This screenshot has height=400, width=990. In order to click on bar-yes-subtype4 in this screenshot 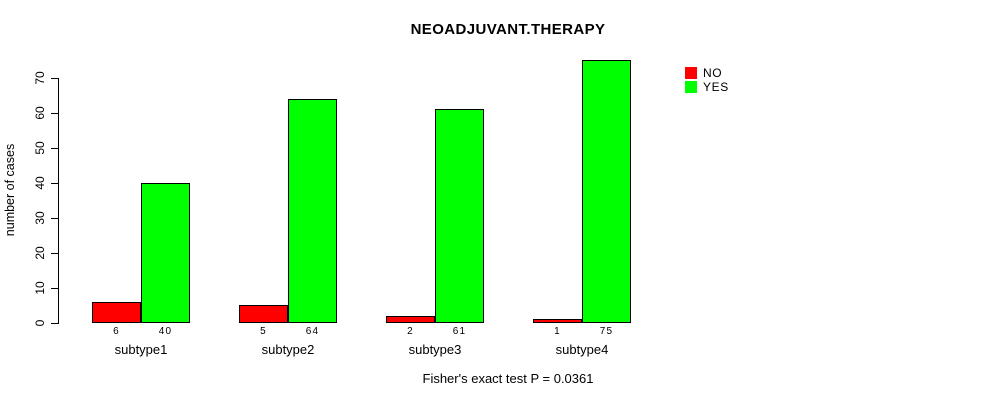, I will do `click(606, 191)`.